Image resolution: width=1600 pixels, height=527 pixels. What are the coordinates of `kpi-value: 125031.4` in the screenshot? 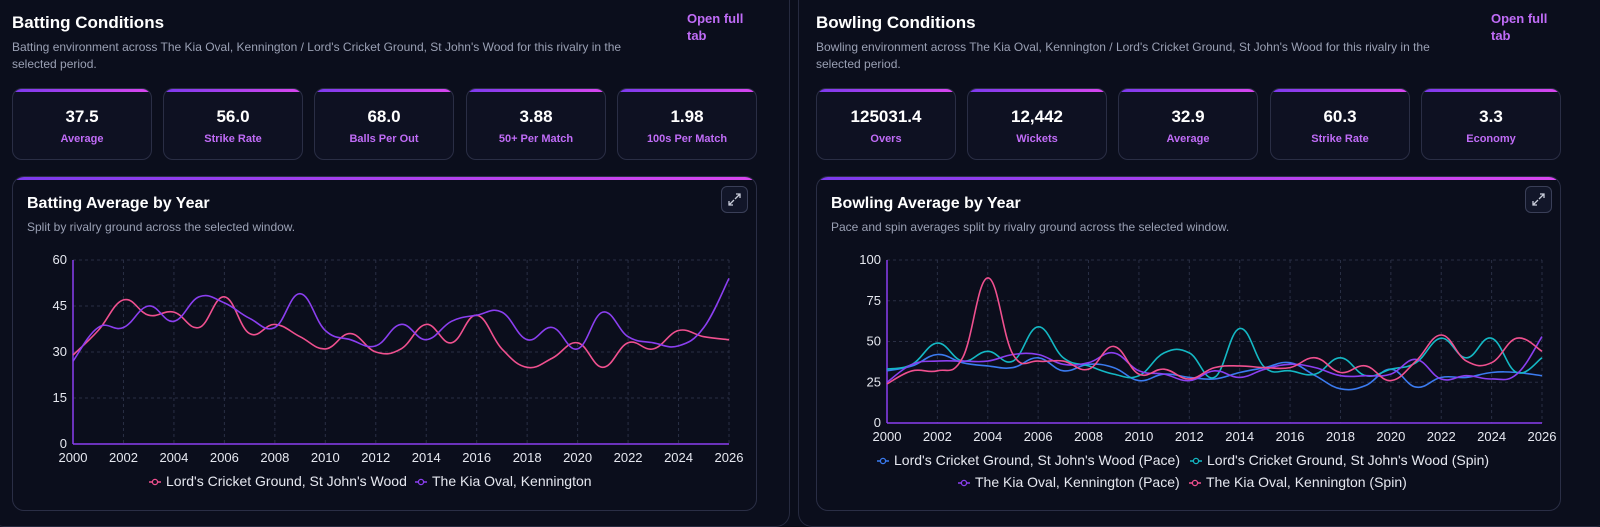 It's located at (886, 116).